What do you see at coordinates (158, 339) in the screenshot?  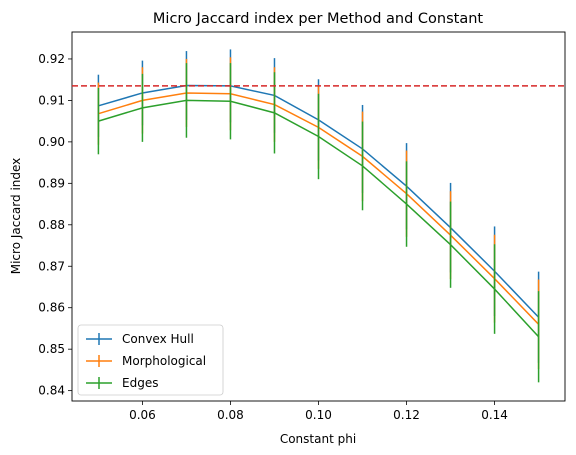 I see `legend-label: Convex Hull` at bounding box center [158, 339].